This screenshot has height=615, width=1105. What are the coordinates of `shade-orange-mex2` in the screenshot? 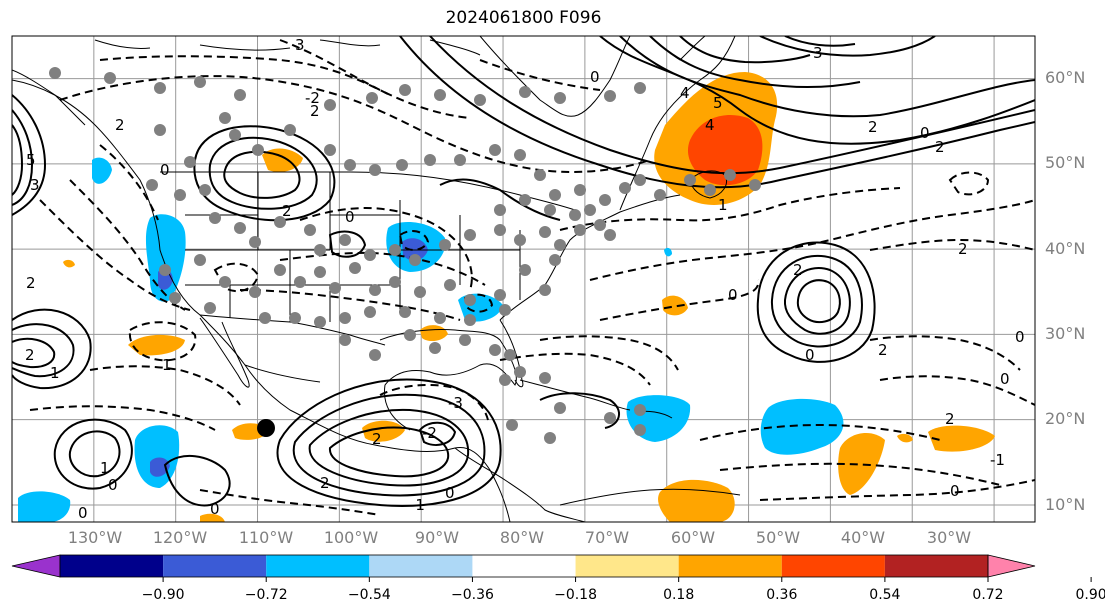 It's located at (383, 431).